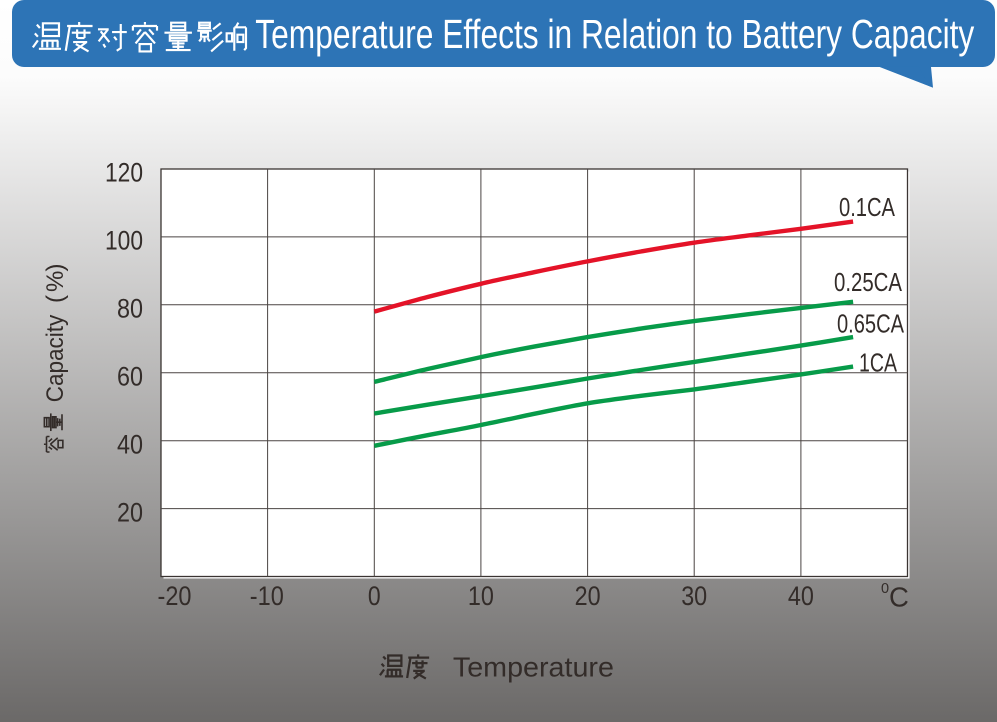 The width and height of the screenshot is (997, 722). What do you see at coordinates (267, 596) in the screenshot?
I see `svg-text: -10` at bounding box center [267, 596].